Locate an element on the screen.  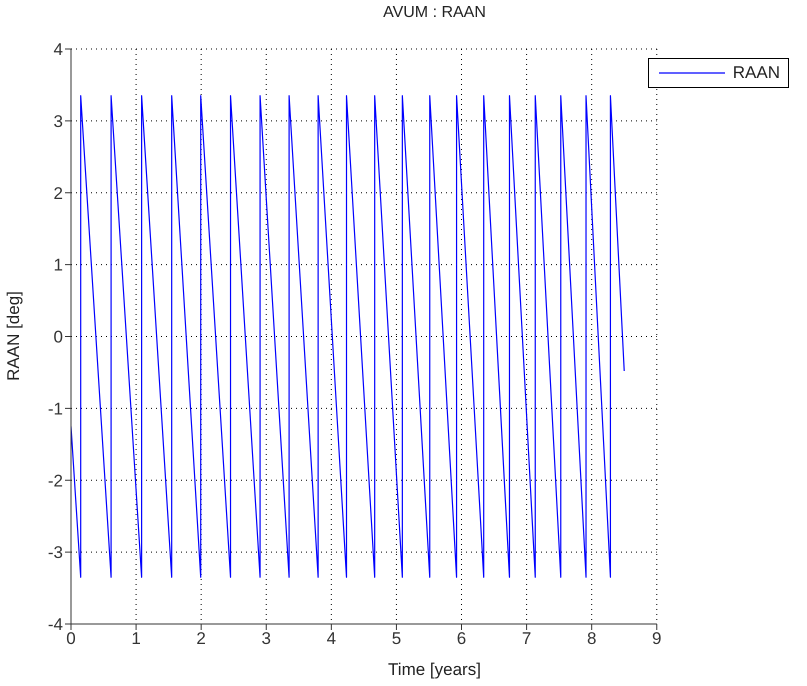
y-tick-label: -2 is located at coordinates (55, 480).